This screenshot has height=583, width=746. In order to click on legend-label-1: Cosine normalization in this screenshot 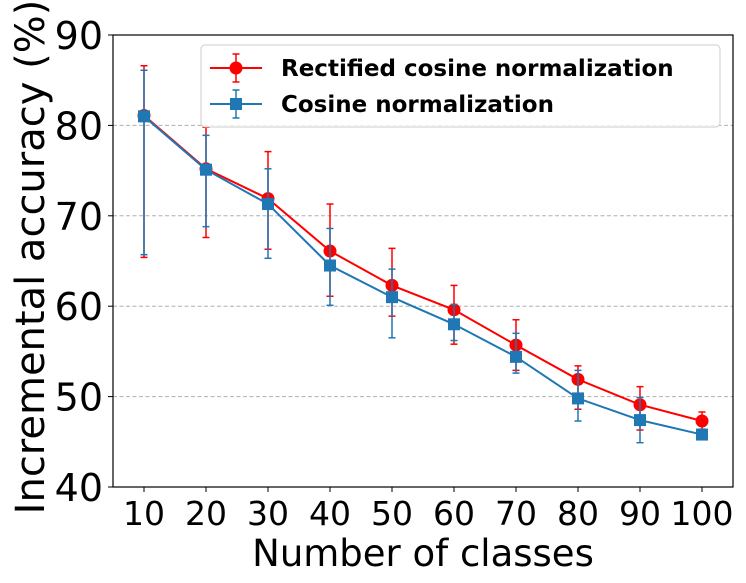, I will do `click(417, 105)`.